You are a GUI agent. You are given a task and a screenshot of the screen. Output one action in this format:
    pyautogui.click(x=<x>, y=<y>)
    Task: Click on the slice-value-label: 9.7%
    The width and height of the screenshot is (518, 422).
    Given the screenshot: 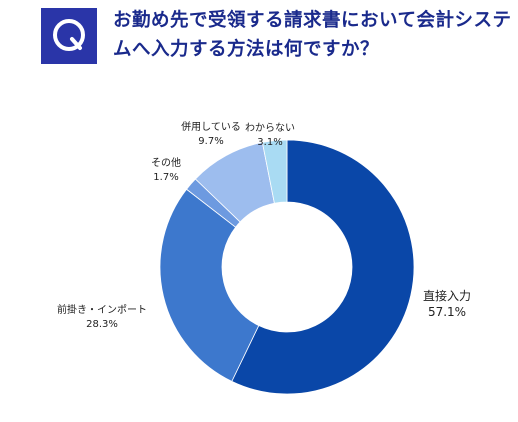 What is the action you would take?
    pyautogui.click(x=210, y=141)
    